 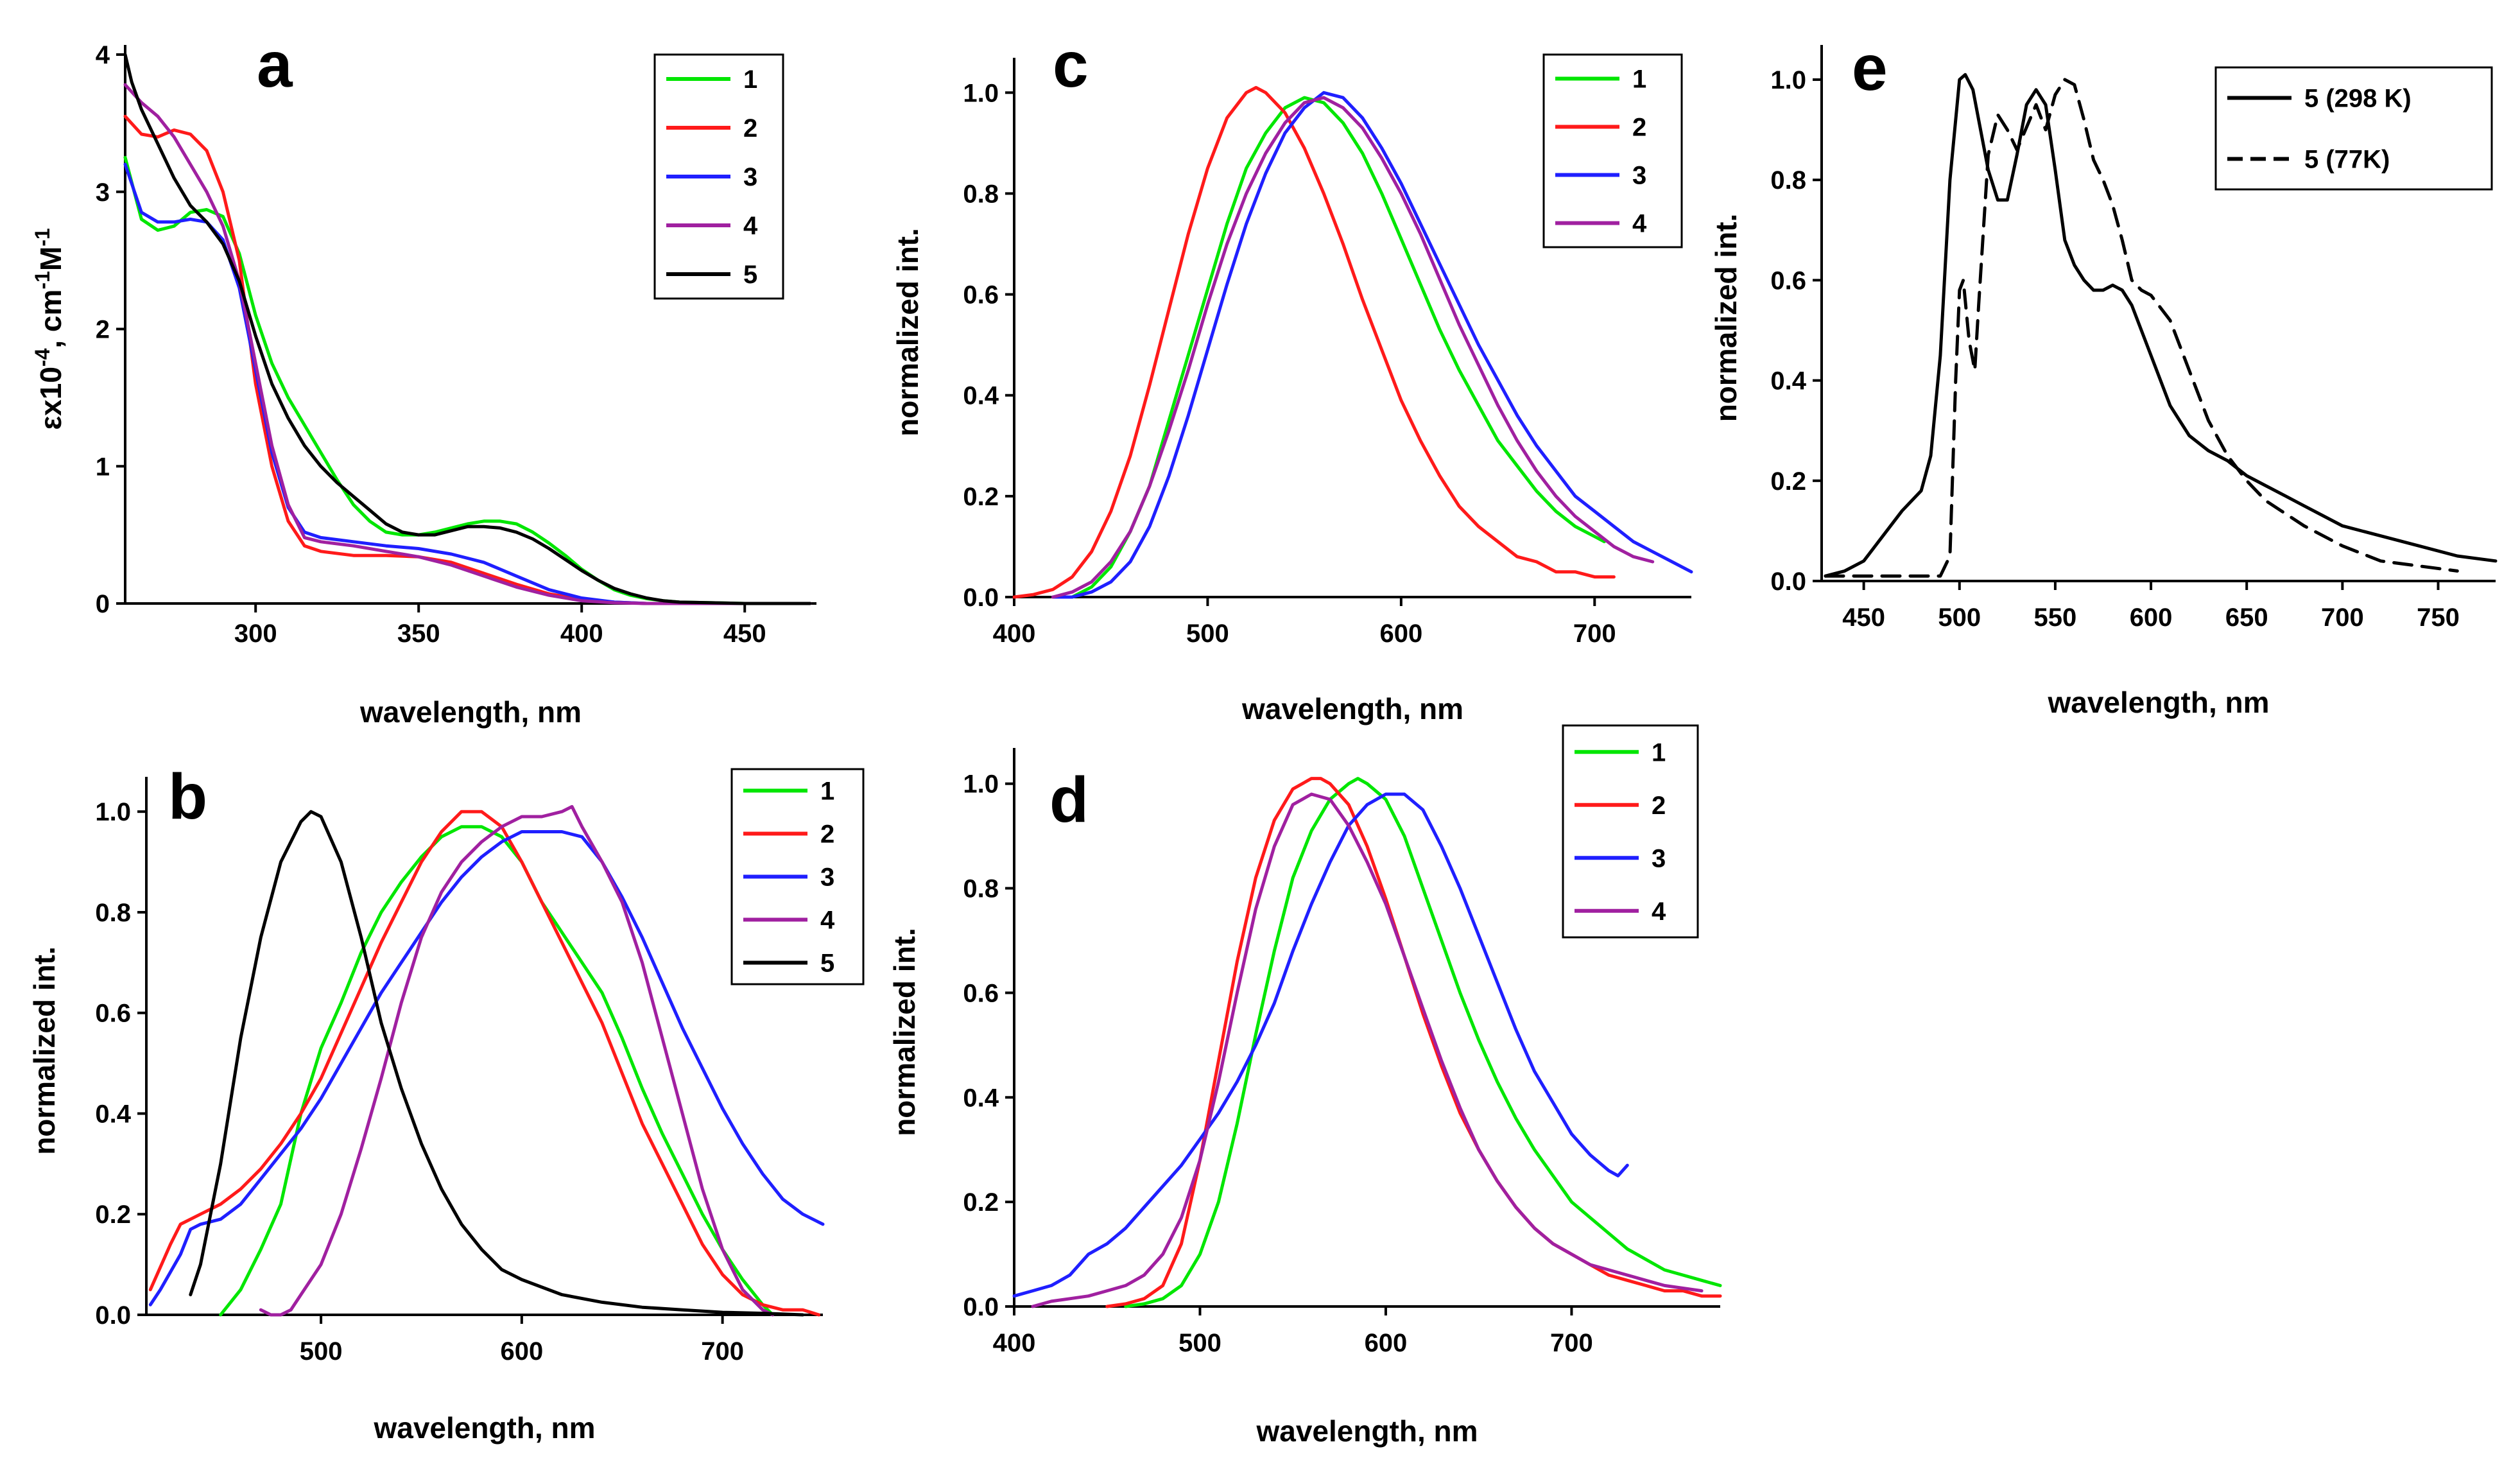 I want to click on y-axis-label: εx10-4, cm-1M-1, so click(x=49, y=329).